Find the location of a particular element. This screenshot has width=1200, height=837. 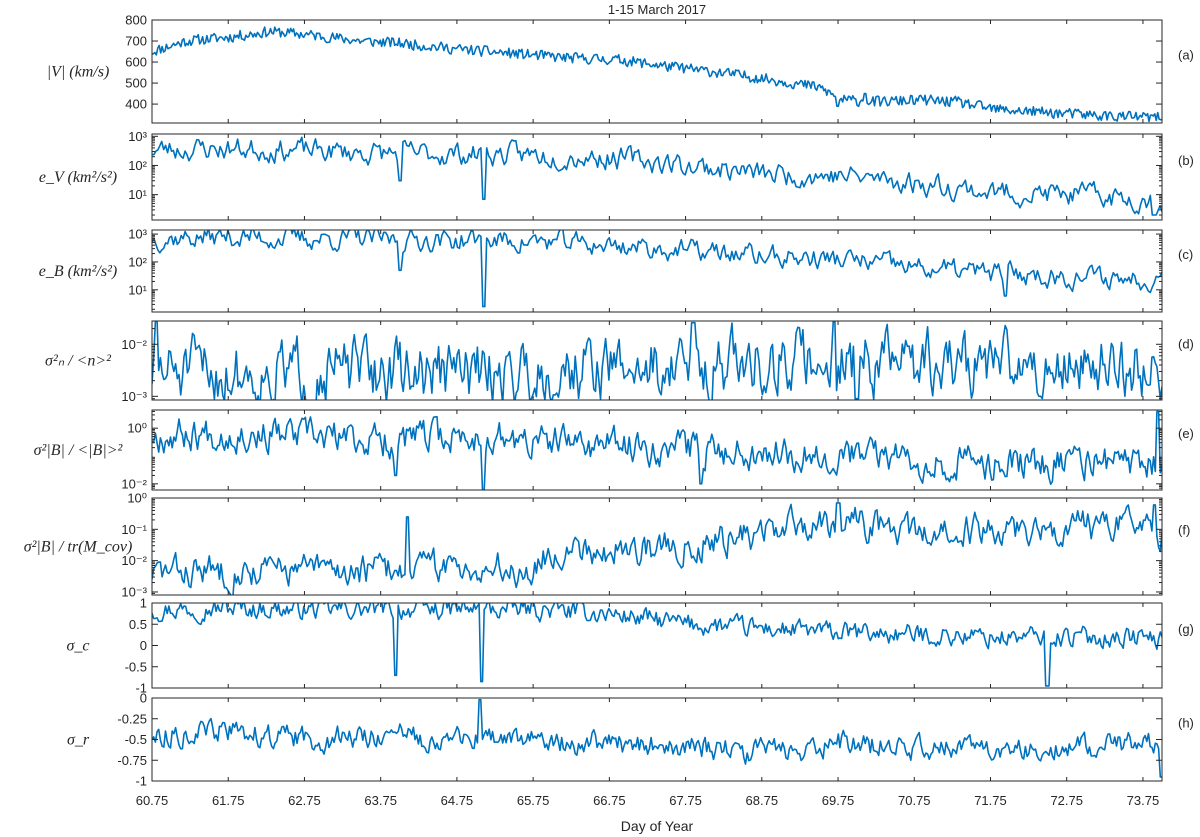

x-tick-label: 61.75 is located at coordinates (228, 800).